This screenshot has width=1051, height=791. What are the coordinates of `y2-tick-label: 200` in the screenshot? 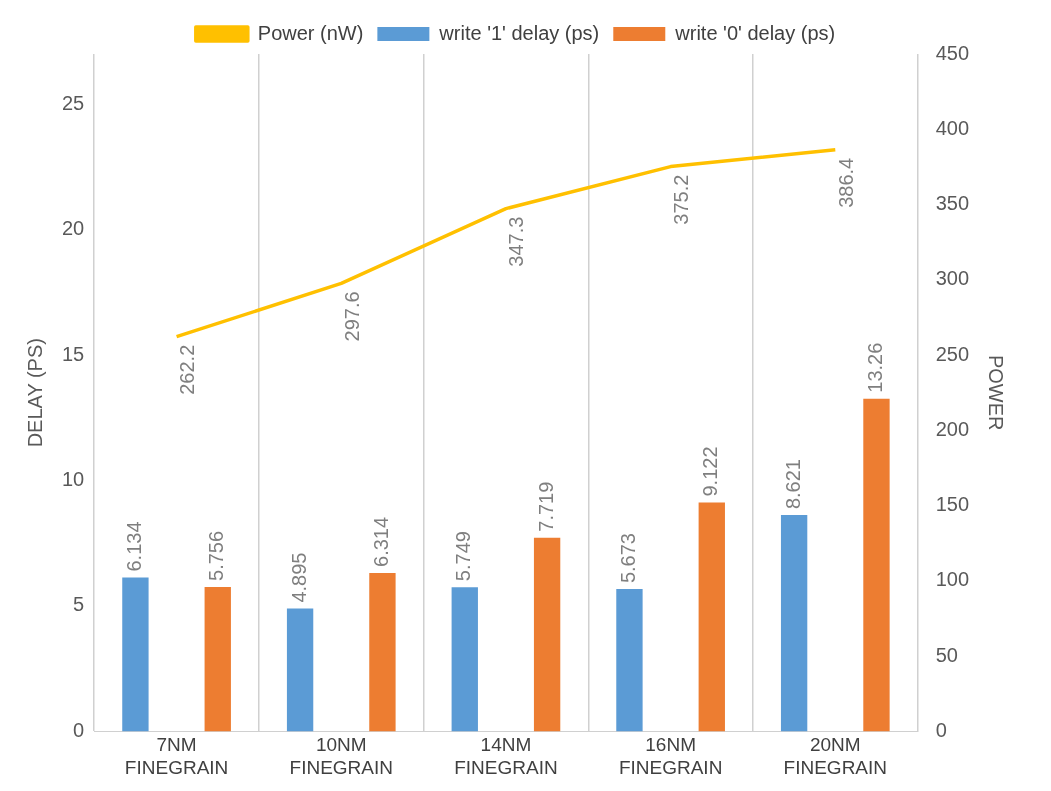 It's located at (952, 428).